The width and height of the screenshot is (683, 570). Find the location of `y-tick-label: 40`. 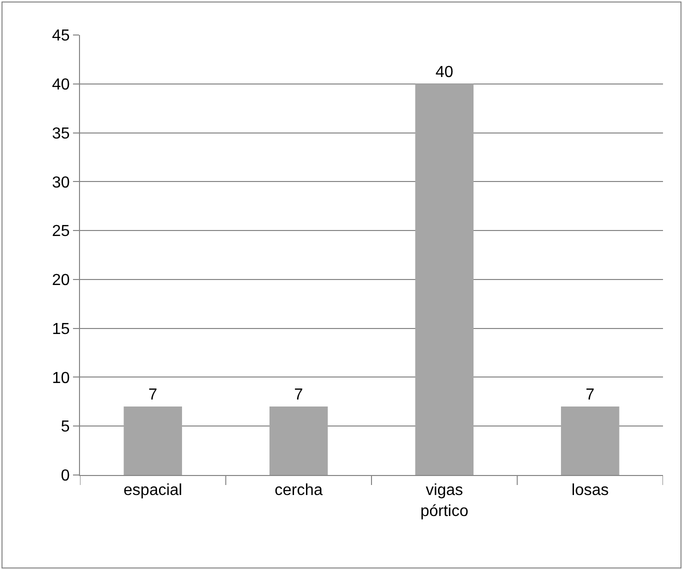

y-tick-label: 40 is located at coordinates (61, 85).